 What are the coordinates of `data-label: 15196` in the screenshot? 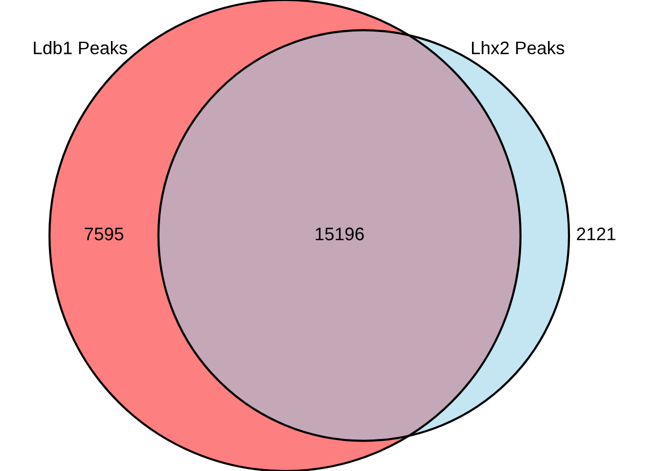 It's located at (340, 234).